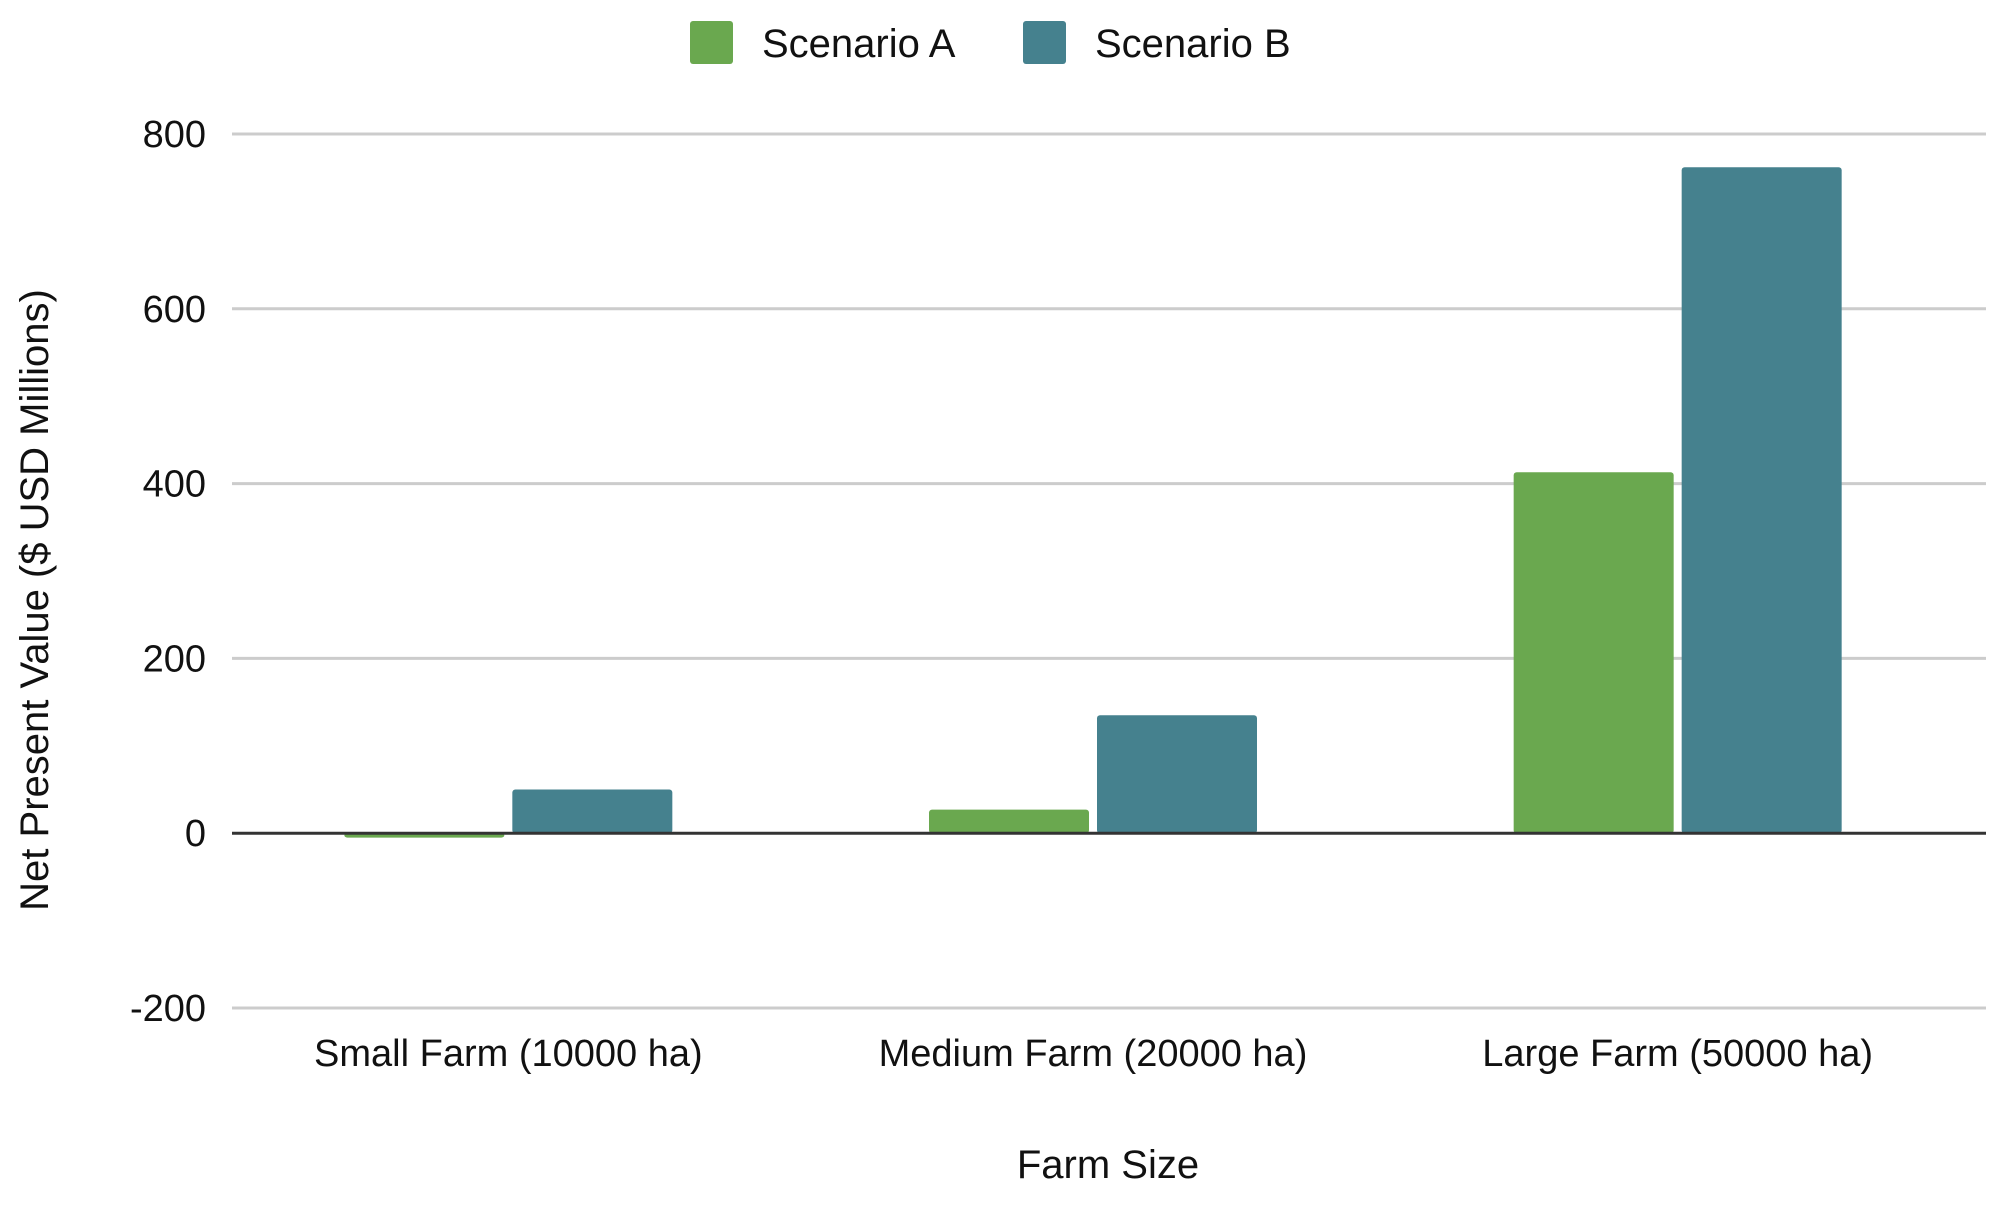  I want to click on legend-item-scenario-b: Scenario B, so click(1157, 43).